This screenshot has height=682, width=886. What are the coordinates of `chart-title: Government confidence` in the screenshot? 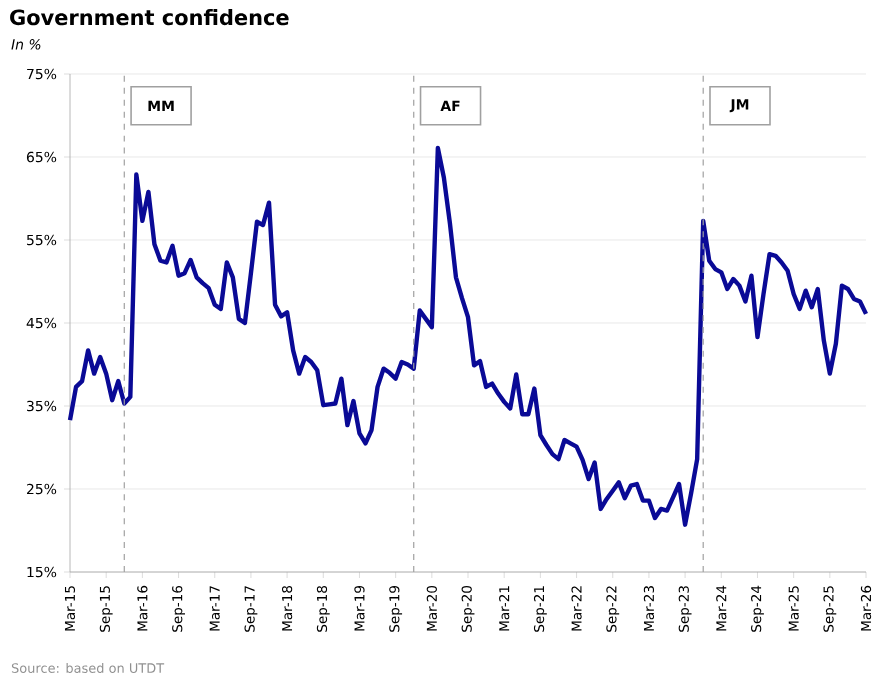 It's located at (149, 17).